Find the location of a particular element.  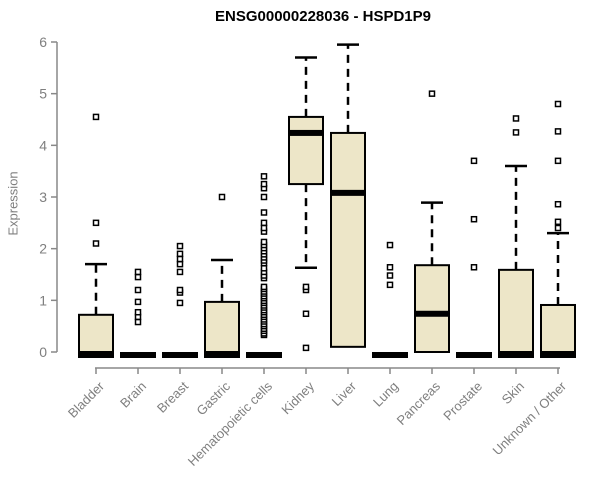

boxplot-gastric is located at coordinates (222, 275).